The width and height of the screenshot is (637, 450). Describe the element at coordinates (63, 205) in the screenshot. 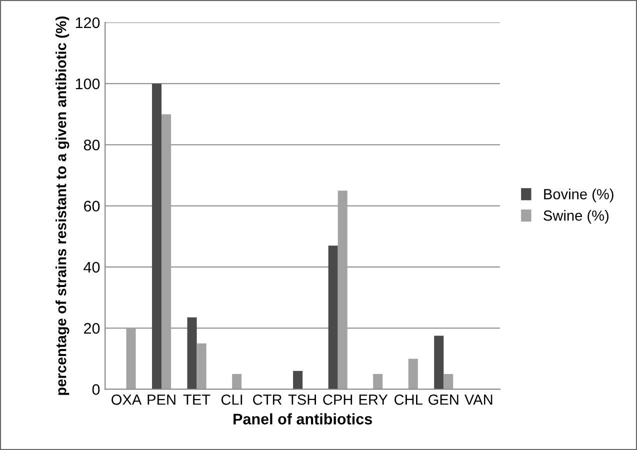

I see `y-axis-title: percentage of strains resistant to a given antibiotic (%)` at that location.